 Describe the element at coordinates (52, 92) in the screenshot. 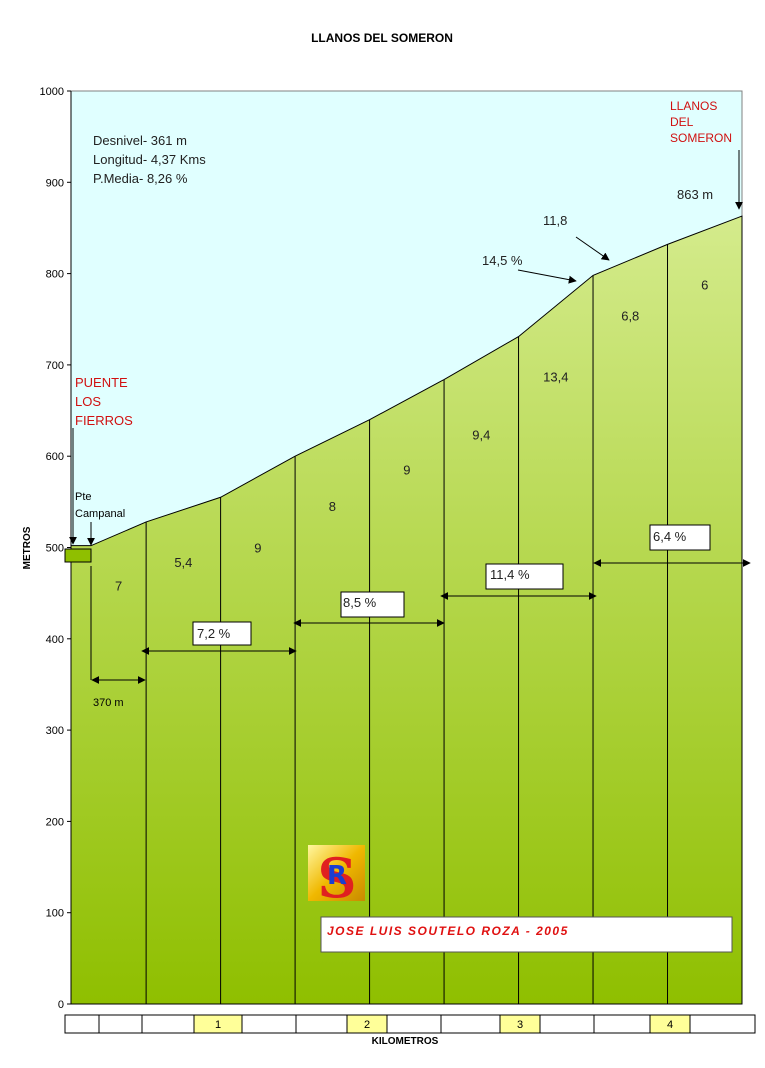

I see `y-tick-label: 1000` at that location.